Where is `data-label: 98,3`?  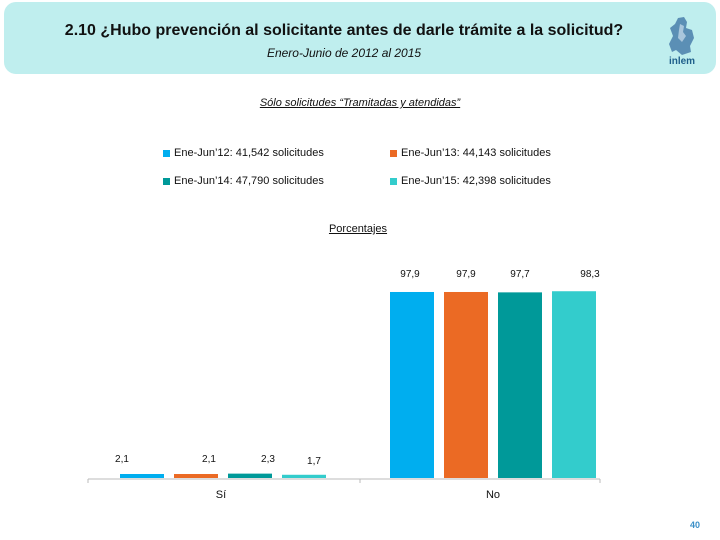 data-label: 98,3 is located at coordinates (590, 274).